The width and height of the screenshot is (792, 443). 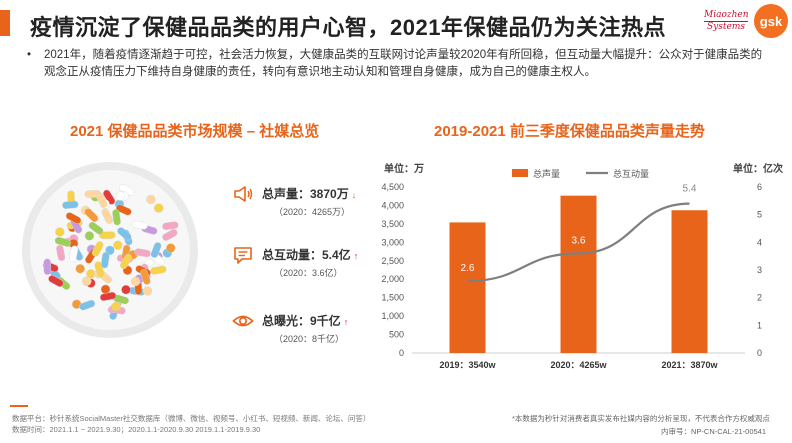 I want to click on metric-label: 总曝光：9千亿 ↑, so click(x=305, y=321).